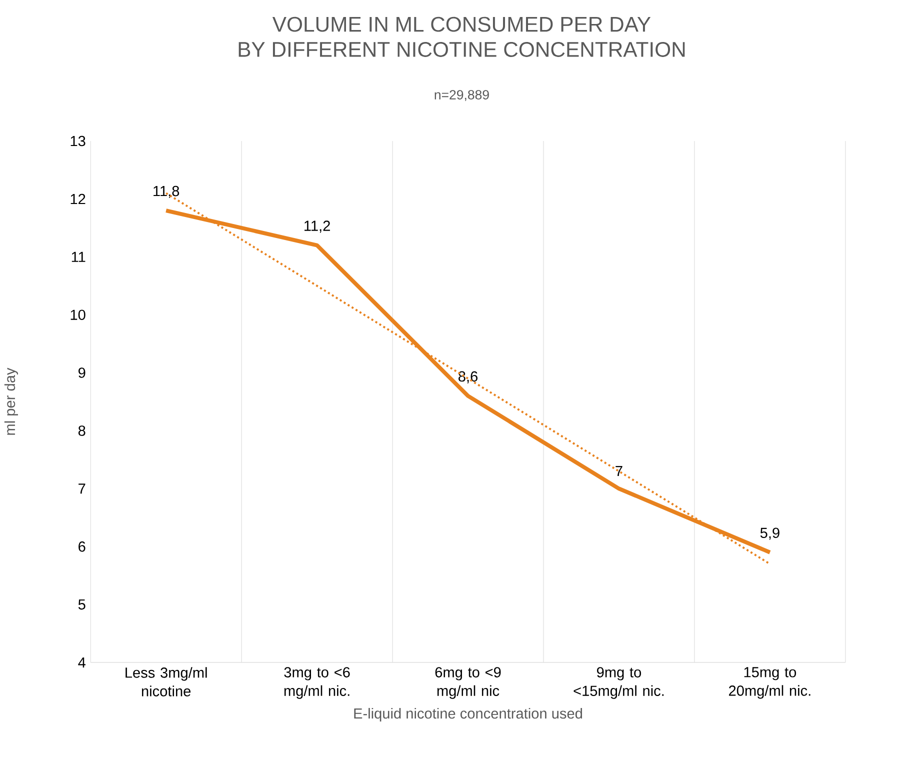 This screenshot has width=908, height=769. What do you see at coordinates (78, 315) in the screenshot?
I see `y-tick-label: 10` at bounding box center [78, 315].